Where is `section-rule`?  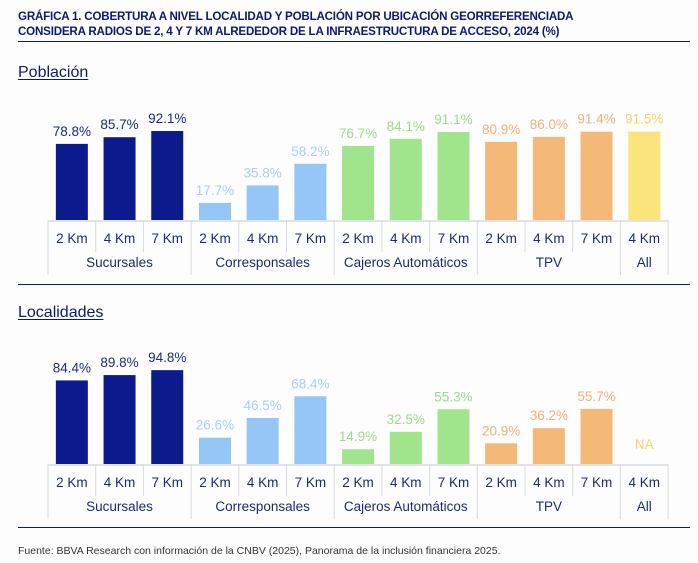
section-rule is located at coordinates (354, 284).